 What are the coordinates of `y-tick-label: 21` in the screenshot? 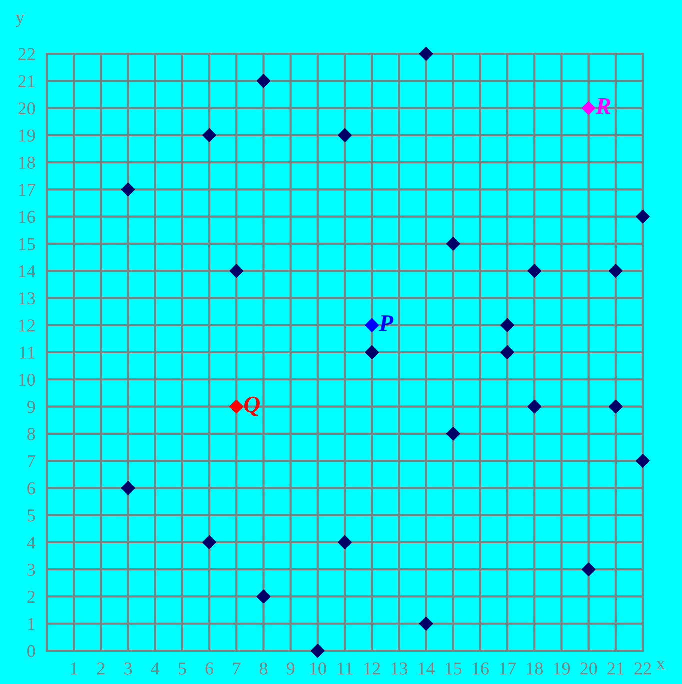 It's located at (26, 81).